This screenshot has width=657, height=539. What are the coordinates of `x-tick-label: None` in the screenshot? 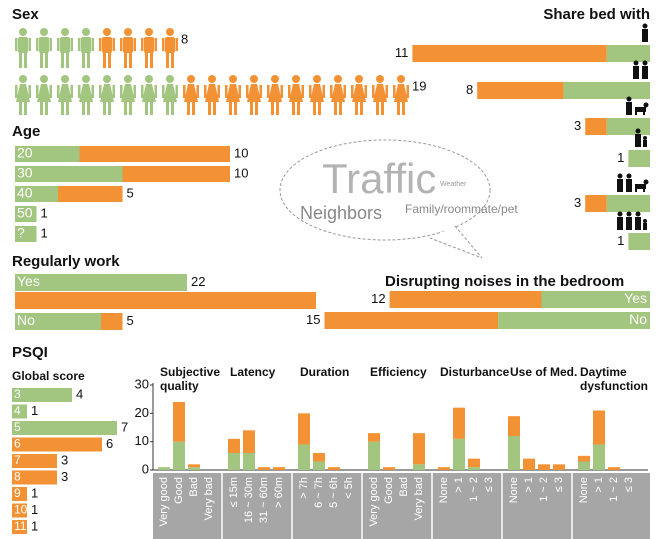 It's located at (444, 490).